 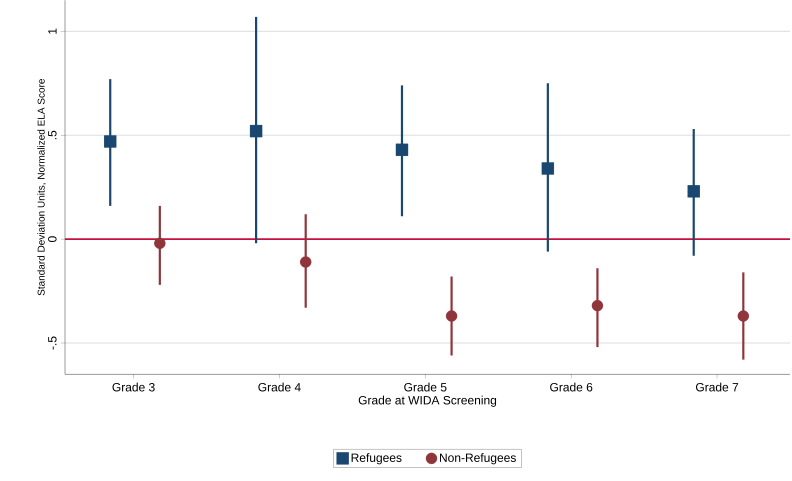 I want to click on legend-label: Non-Refugees, so click(x=478, y=458).